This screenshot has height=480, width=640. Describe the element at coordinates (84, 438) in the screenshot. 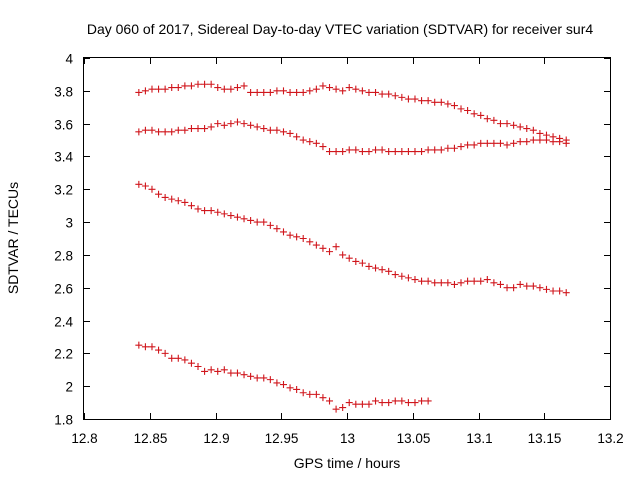

I see `x-tick-label: 12.8` at that location.